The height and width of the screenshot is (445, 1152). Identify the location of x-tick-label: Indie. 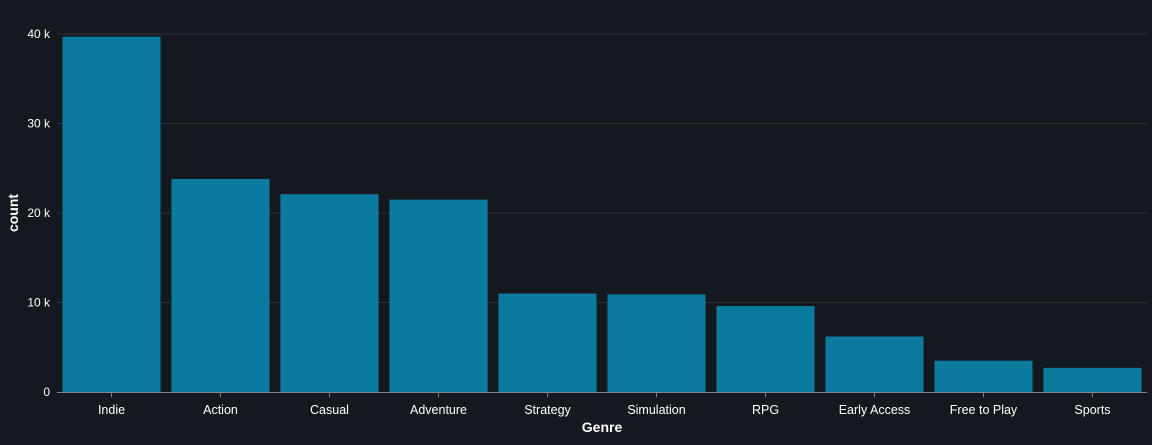
(111, 410).